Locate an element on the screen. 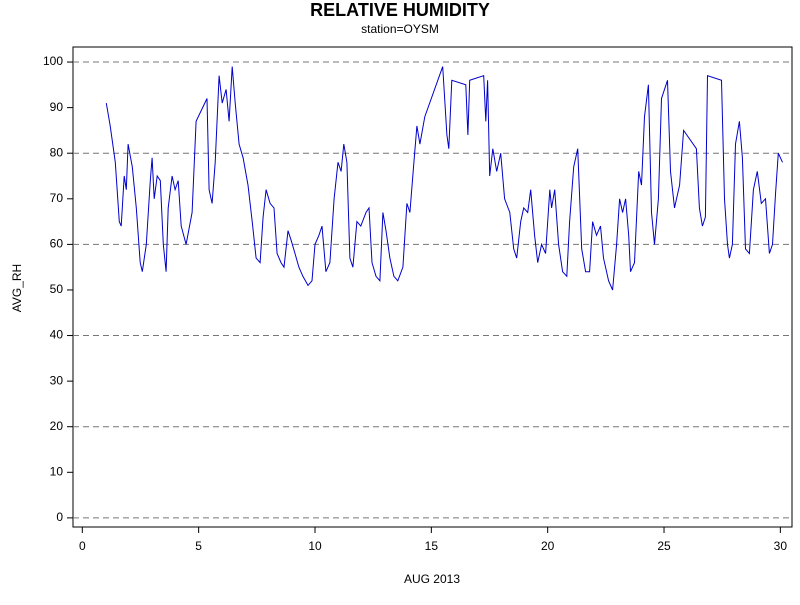 The image size is (800, 605). chart-title: RELATIVE HUMIDITY is located at coordinates (400, 10).